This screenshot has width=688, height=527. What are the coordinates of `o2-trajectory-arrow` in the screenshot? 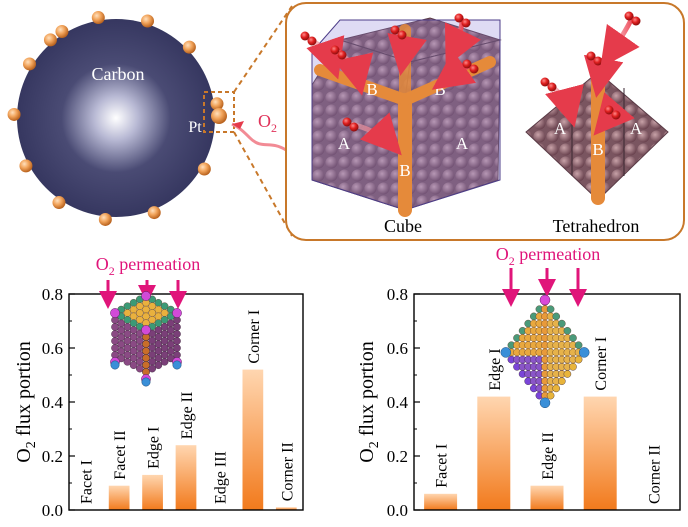 It's located at (620, 42).